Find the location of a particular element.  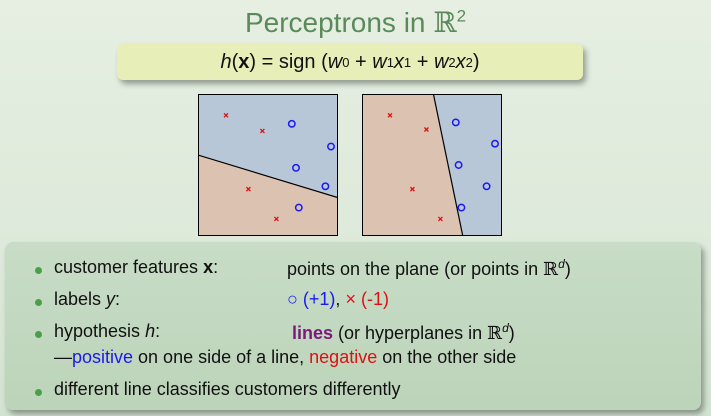

formula-x1-sub: 1 is located at coordinates (407, 62).